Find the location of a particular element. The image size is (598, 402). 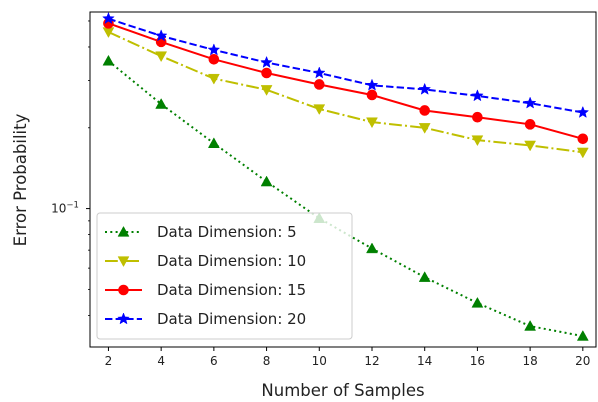

legend-box is located at coordinates (224, 276).